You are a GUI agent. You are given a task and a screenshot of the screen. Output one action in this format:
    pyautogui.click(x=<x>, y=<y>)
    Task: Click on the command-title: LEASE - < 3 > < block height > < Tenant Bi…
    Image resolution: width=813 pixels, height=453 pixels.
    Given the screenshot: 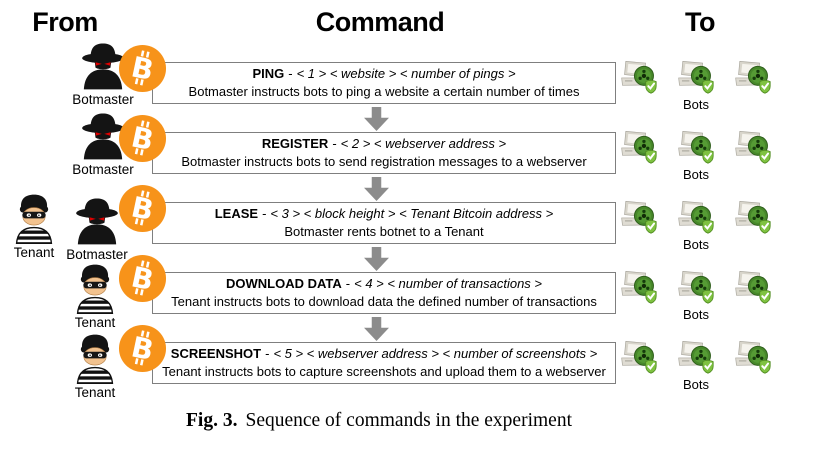 What is the action you would take?
    pyautogui.click(x=384, y=214)
    